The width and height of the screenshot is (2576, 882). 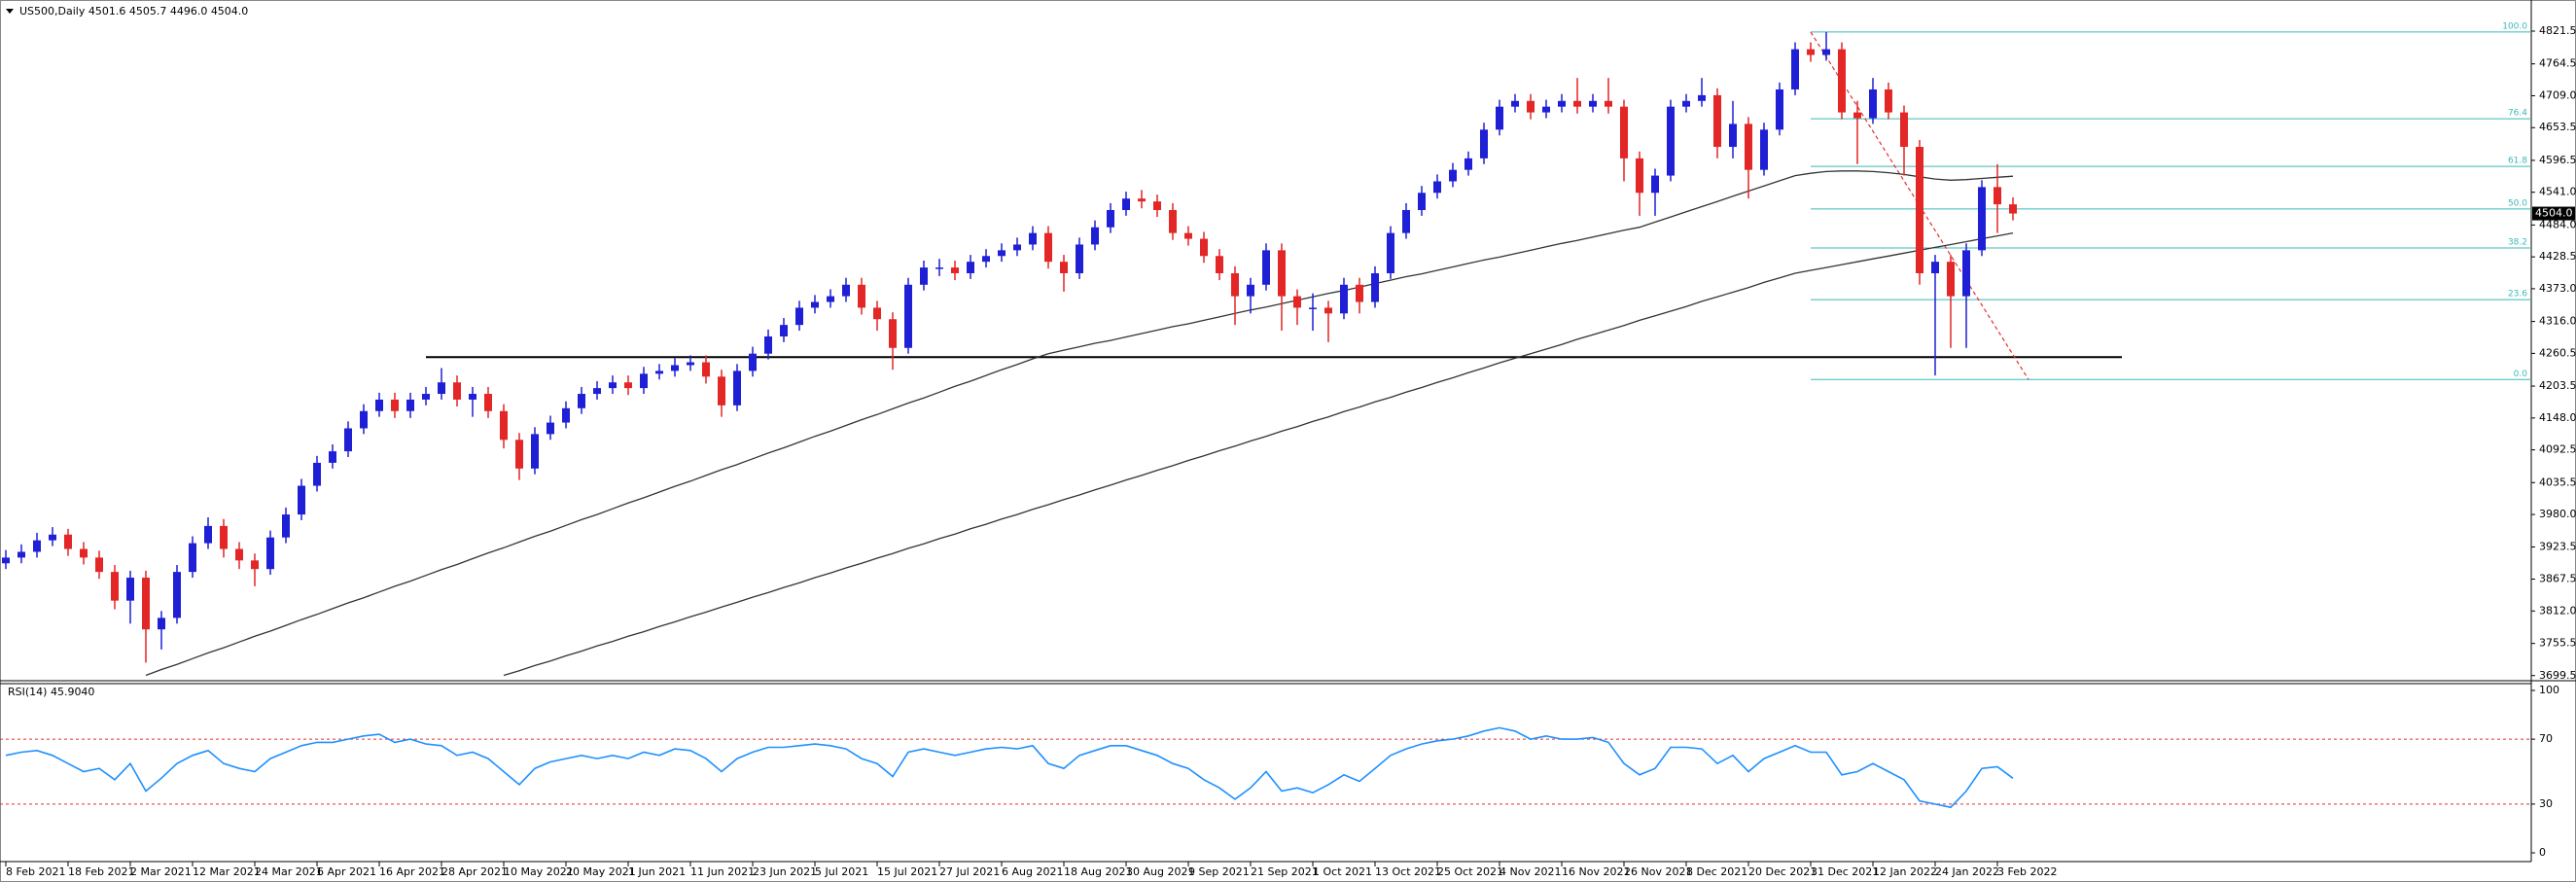 I want to click on menu-icon, so click(x=10, y=11).